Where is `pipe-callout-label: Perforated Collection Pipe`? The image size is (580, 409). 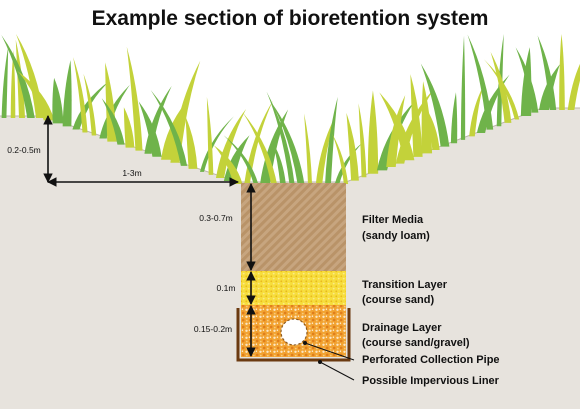 pipe-callout-label: Perforated Collection Pipe is located at coordinates (431, 360).